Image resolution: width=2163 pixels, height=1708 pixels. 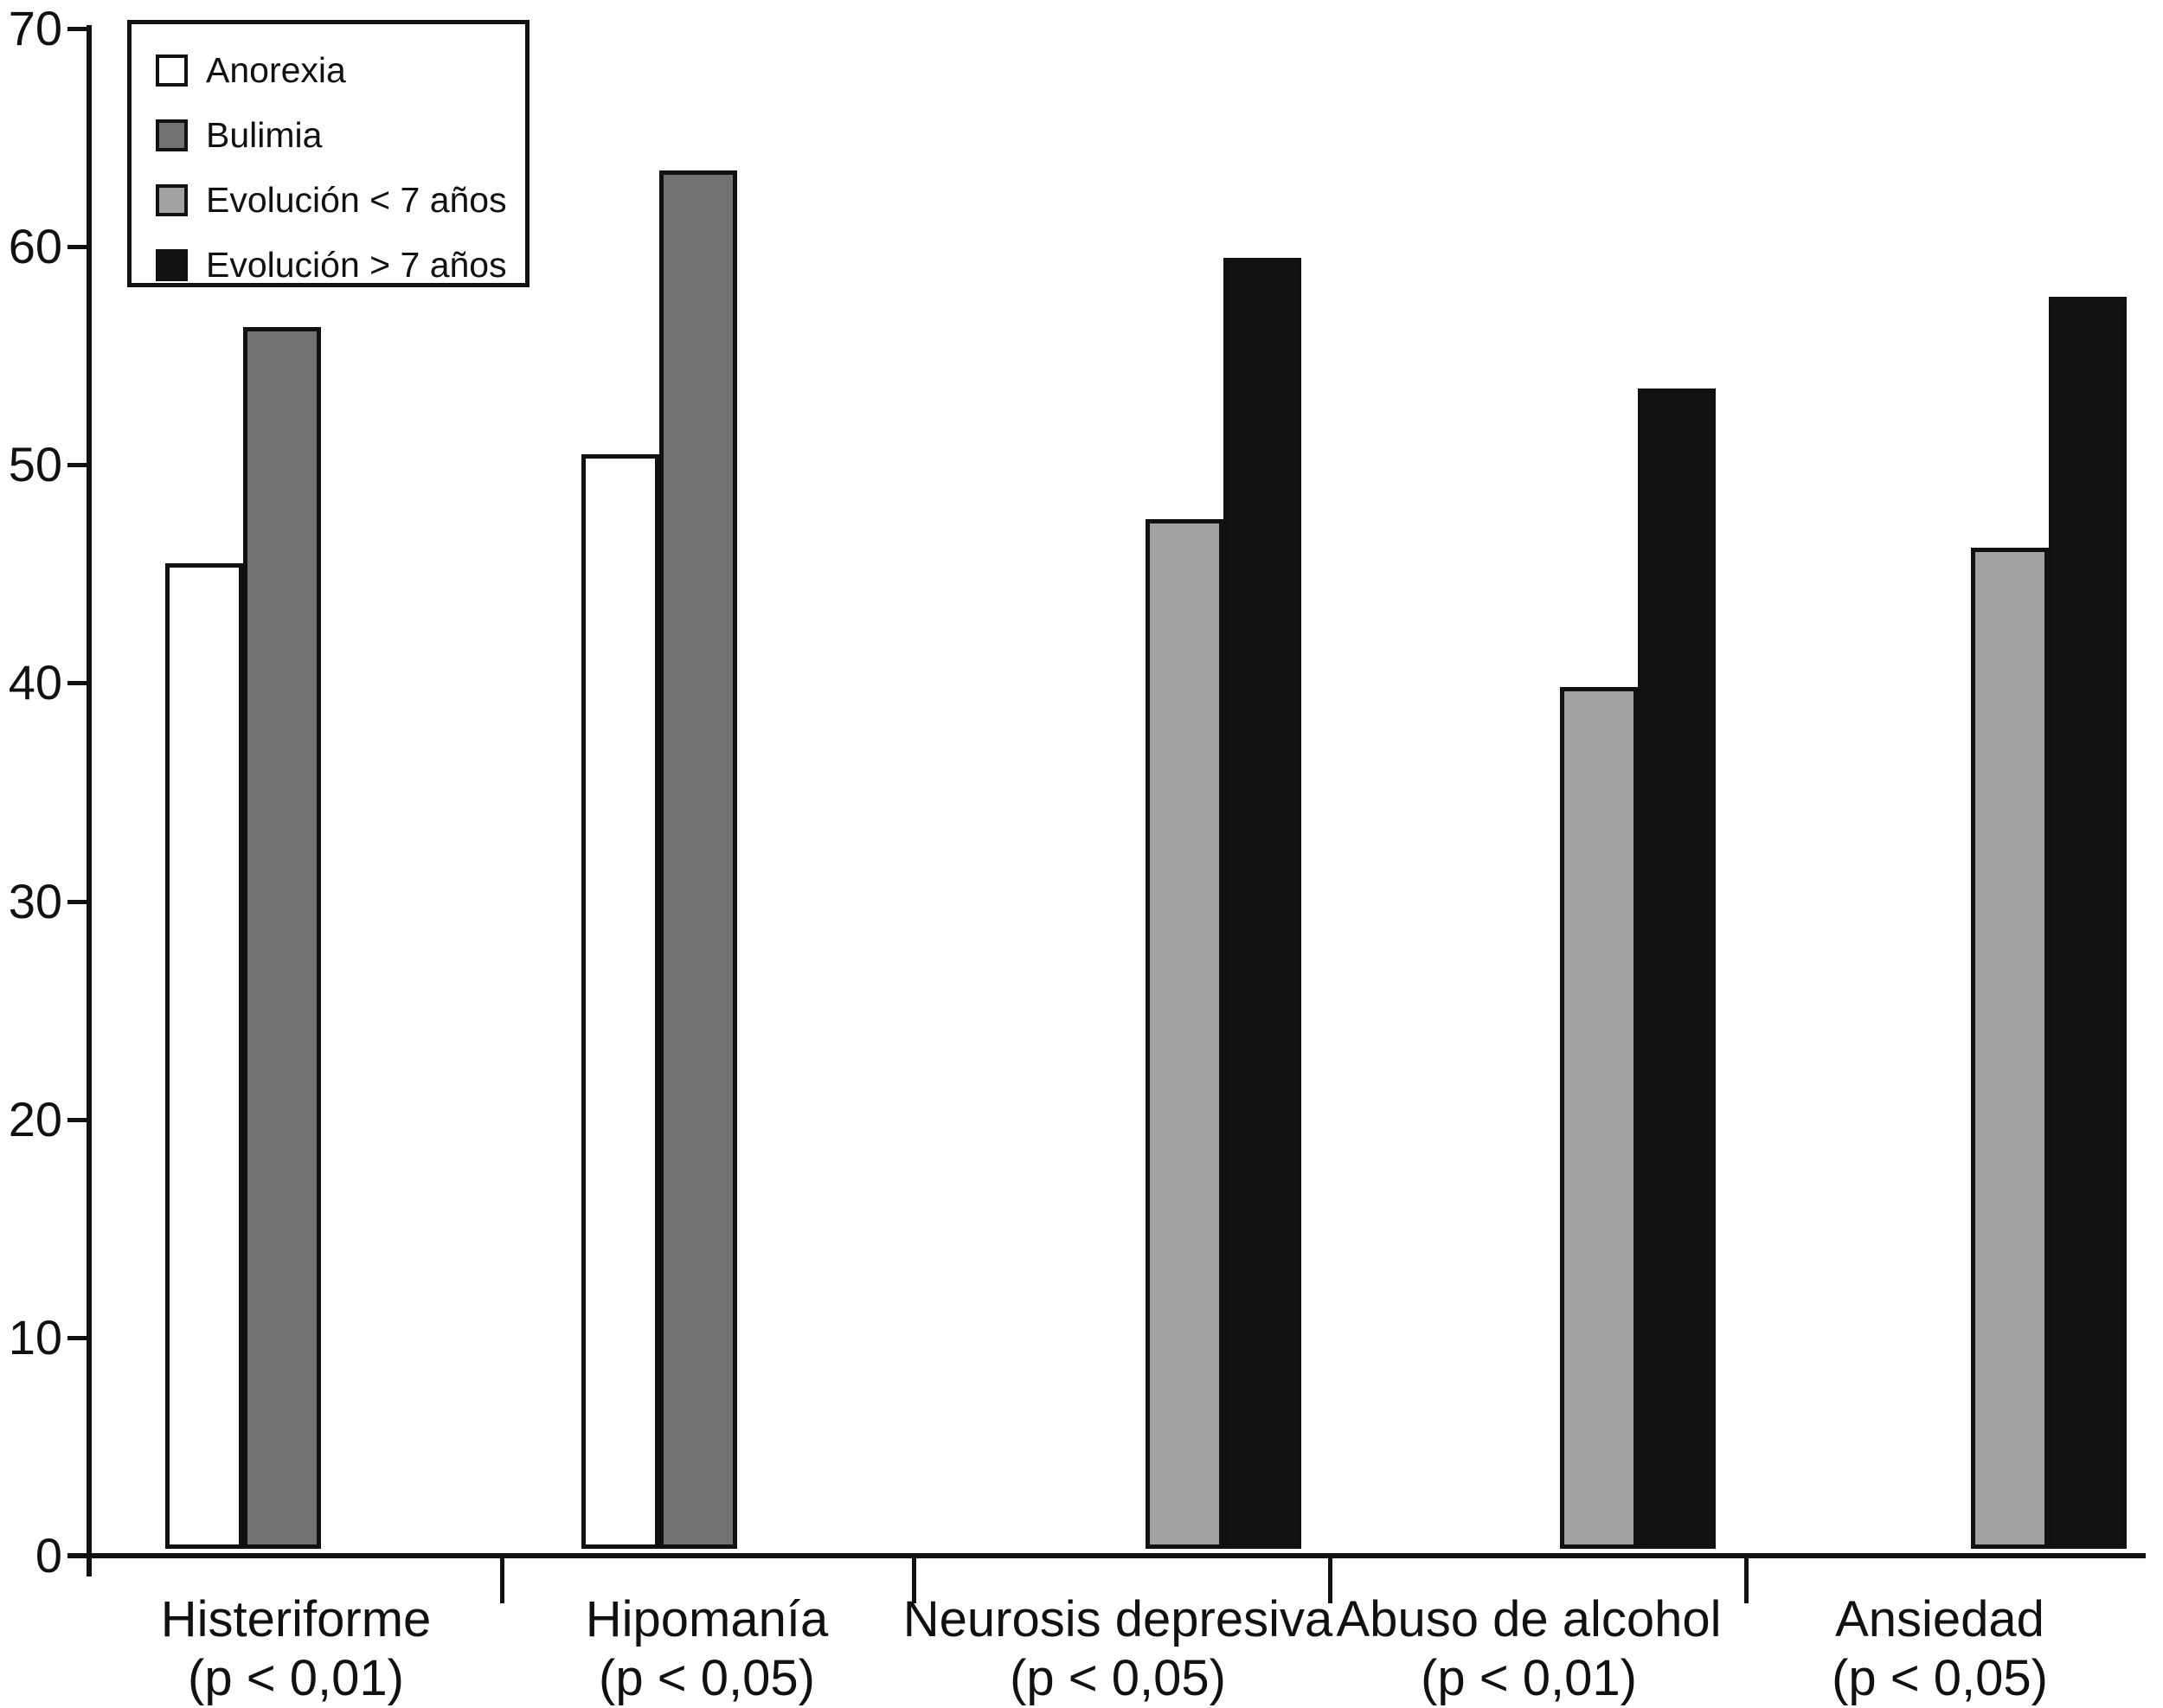 I want to click on y-tick-label: 0, so click(x=48, y=1555).